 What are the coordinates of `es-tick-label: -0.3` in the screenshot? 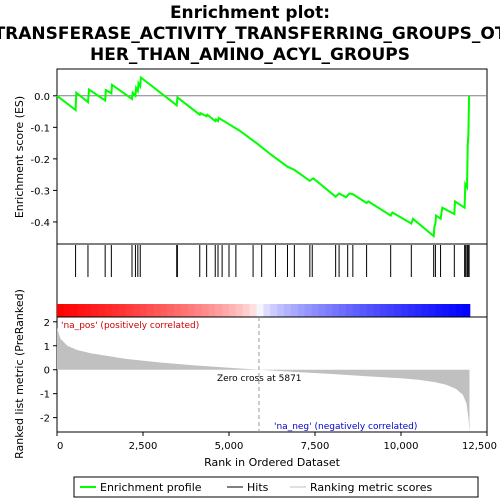 It's located at (40, 191).